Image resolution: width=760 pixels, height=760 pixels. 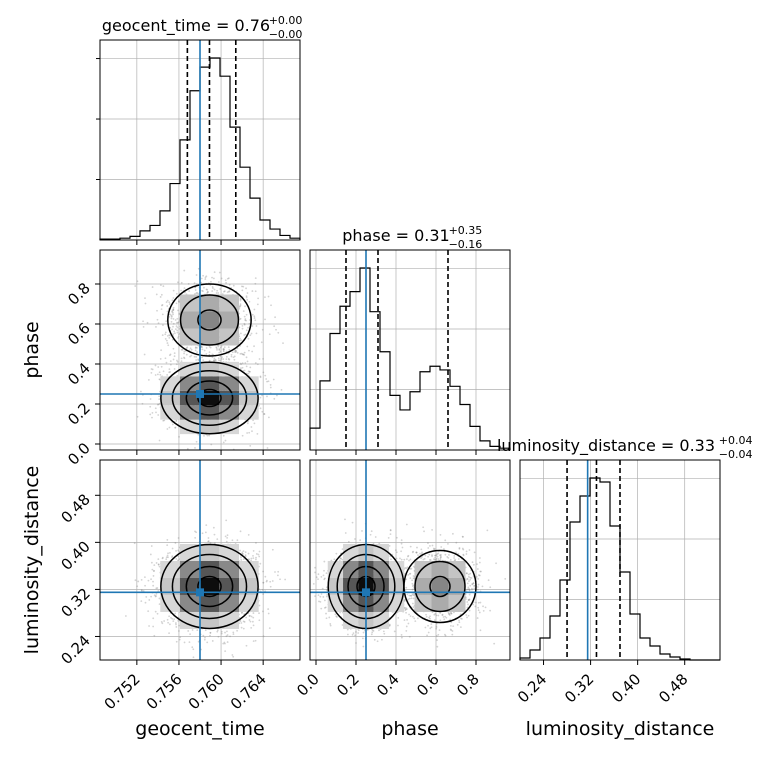 I want to click on contour, so click(x=209, y=398).